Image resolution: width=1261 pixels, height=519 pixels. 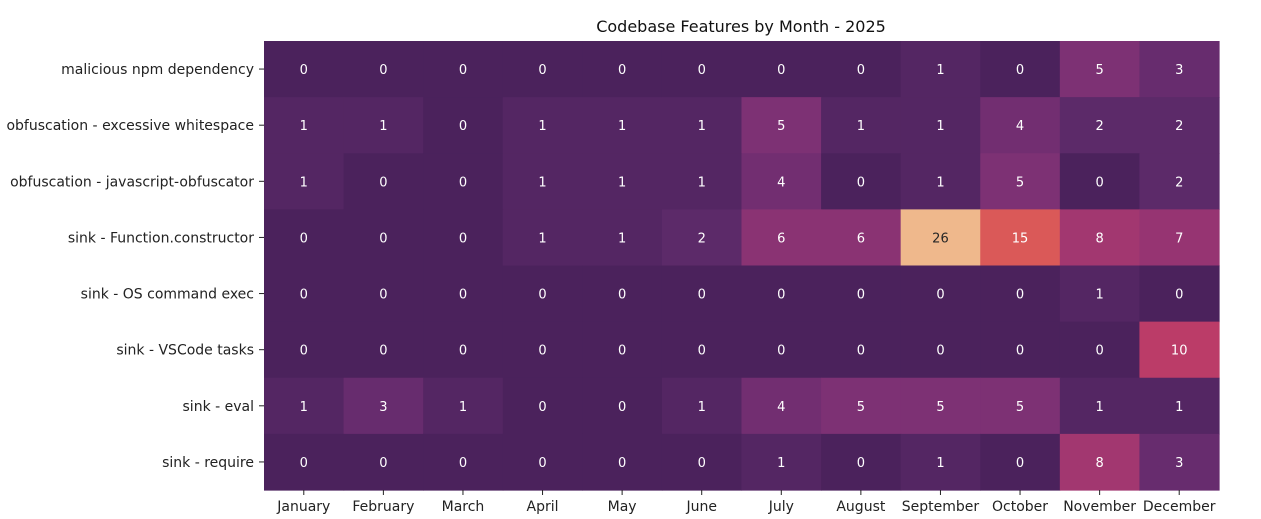 What do you see at coordinates (303, 507) in the screenshot?
I see `column-tick-label: January` at bounding box center [303, 507].